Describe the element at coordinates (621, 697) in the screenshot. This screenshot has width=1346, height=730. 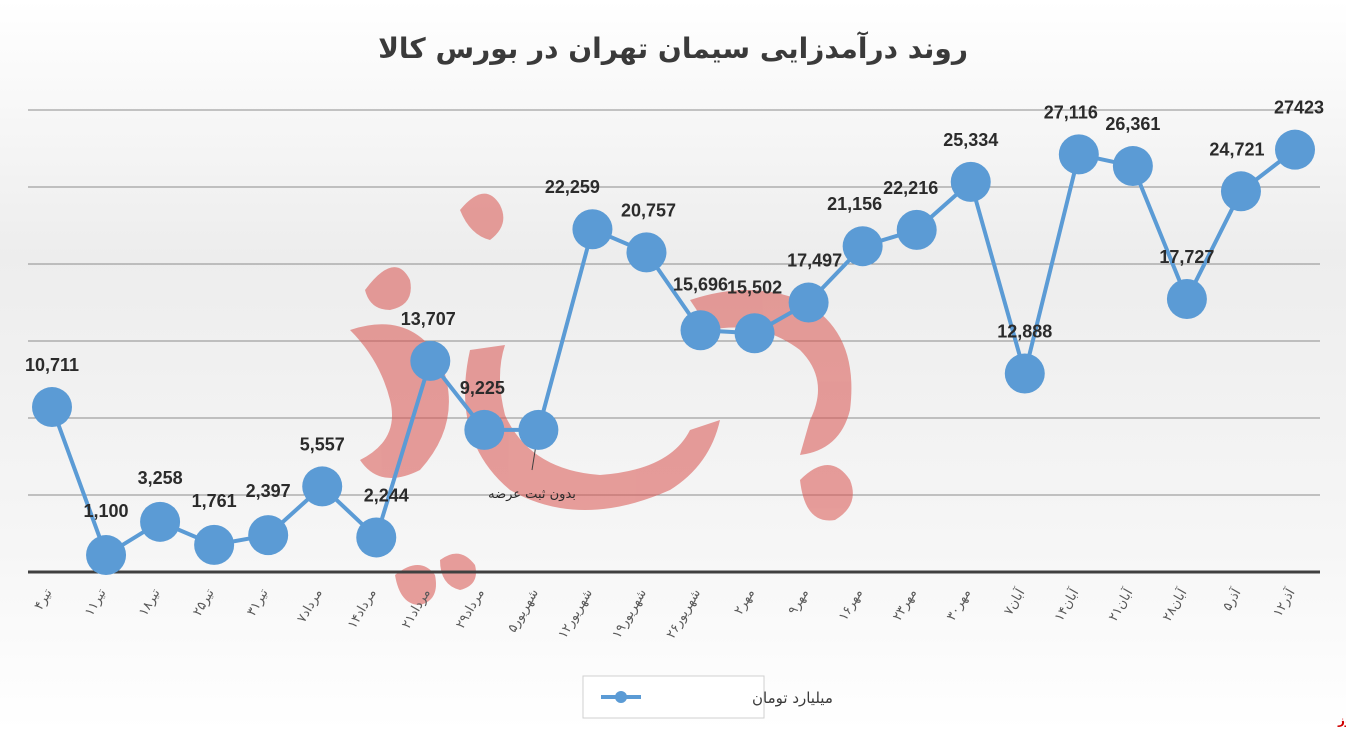
I see `legend-marker-swatch` at that location.